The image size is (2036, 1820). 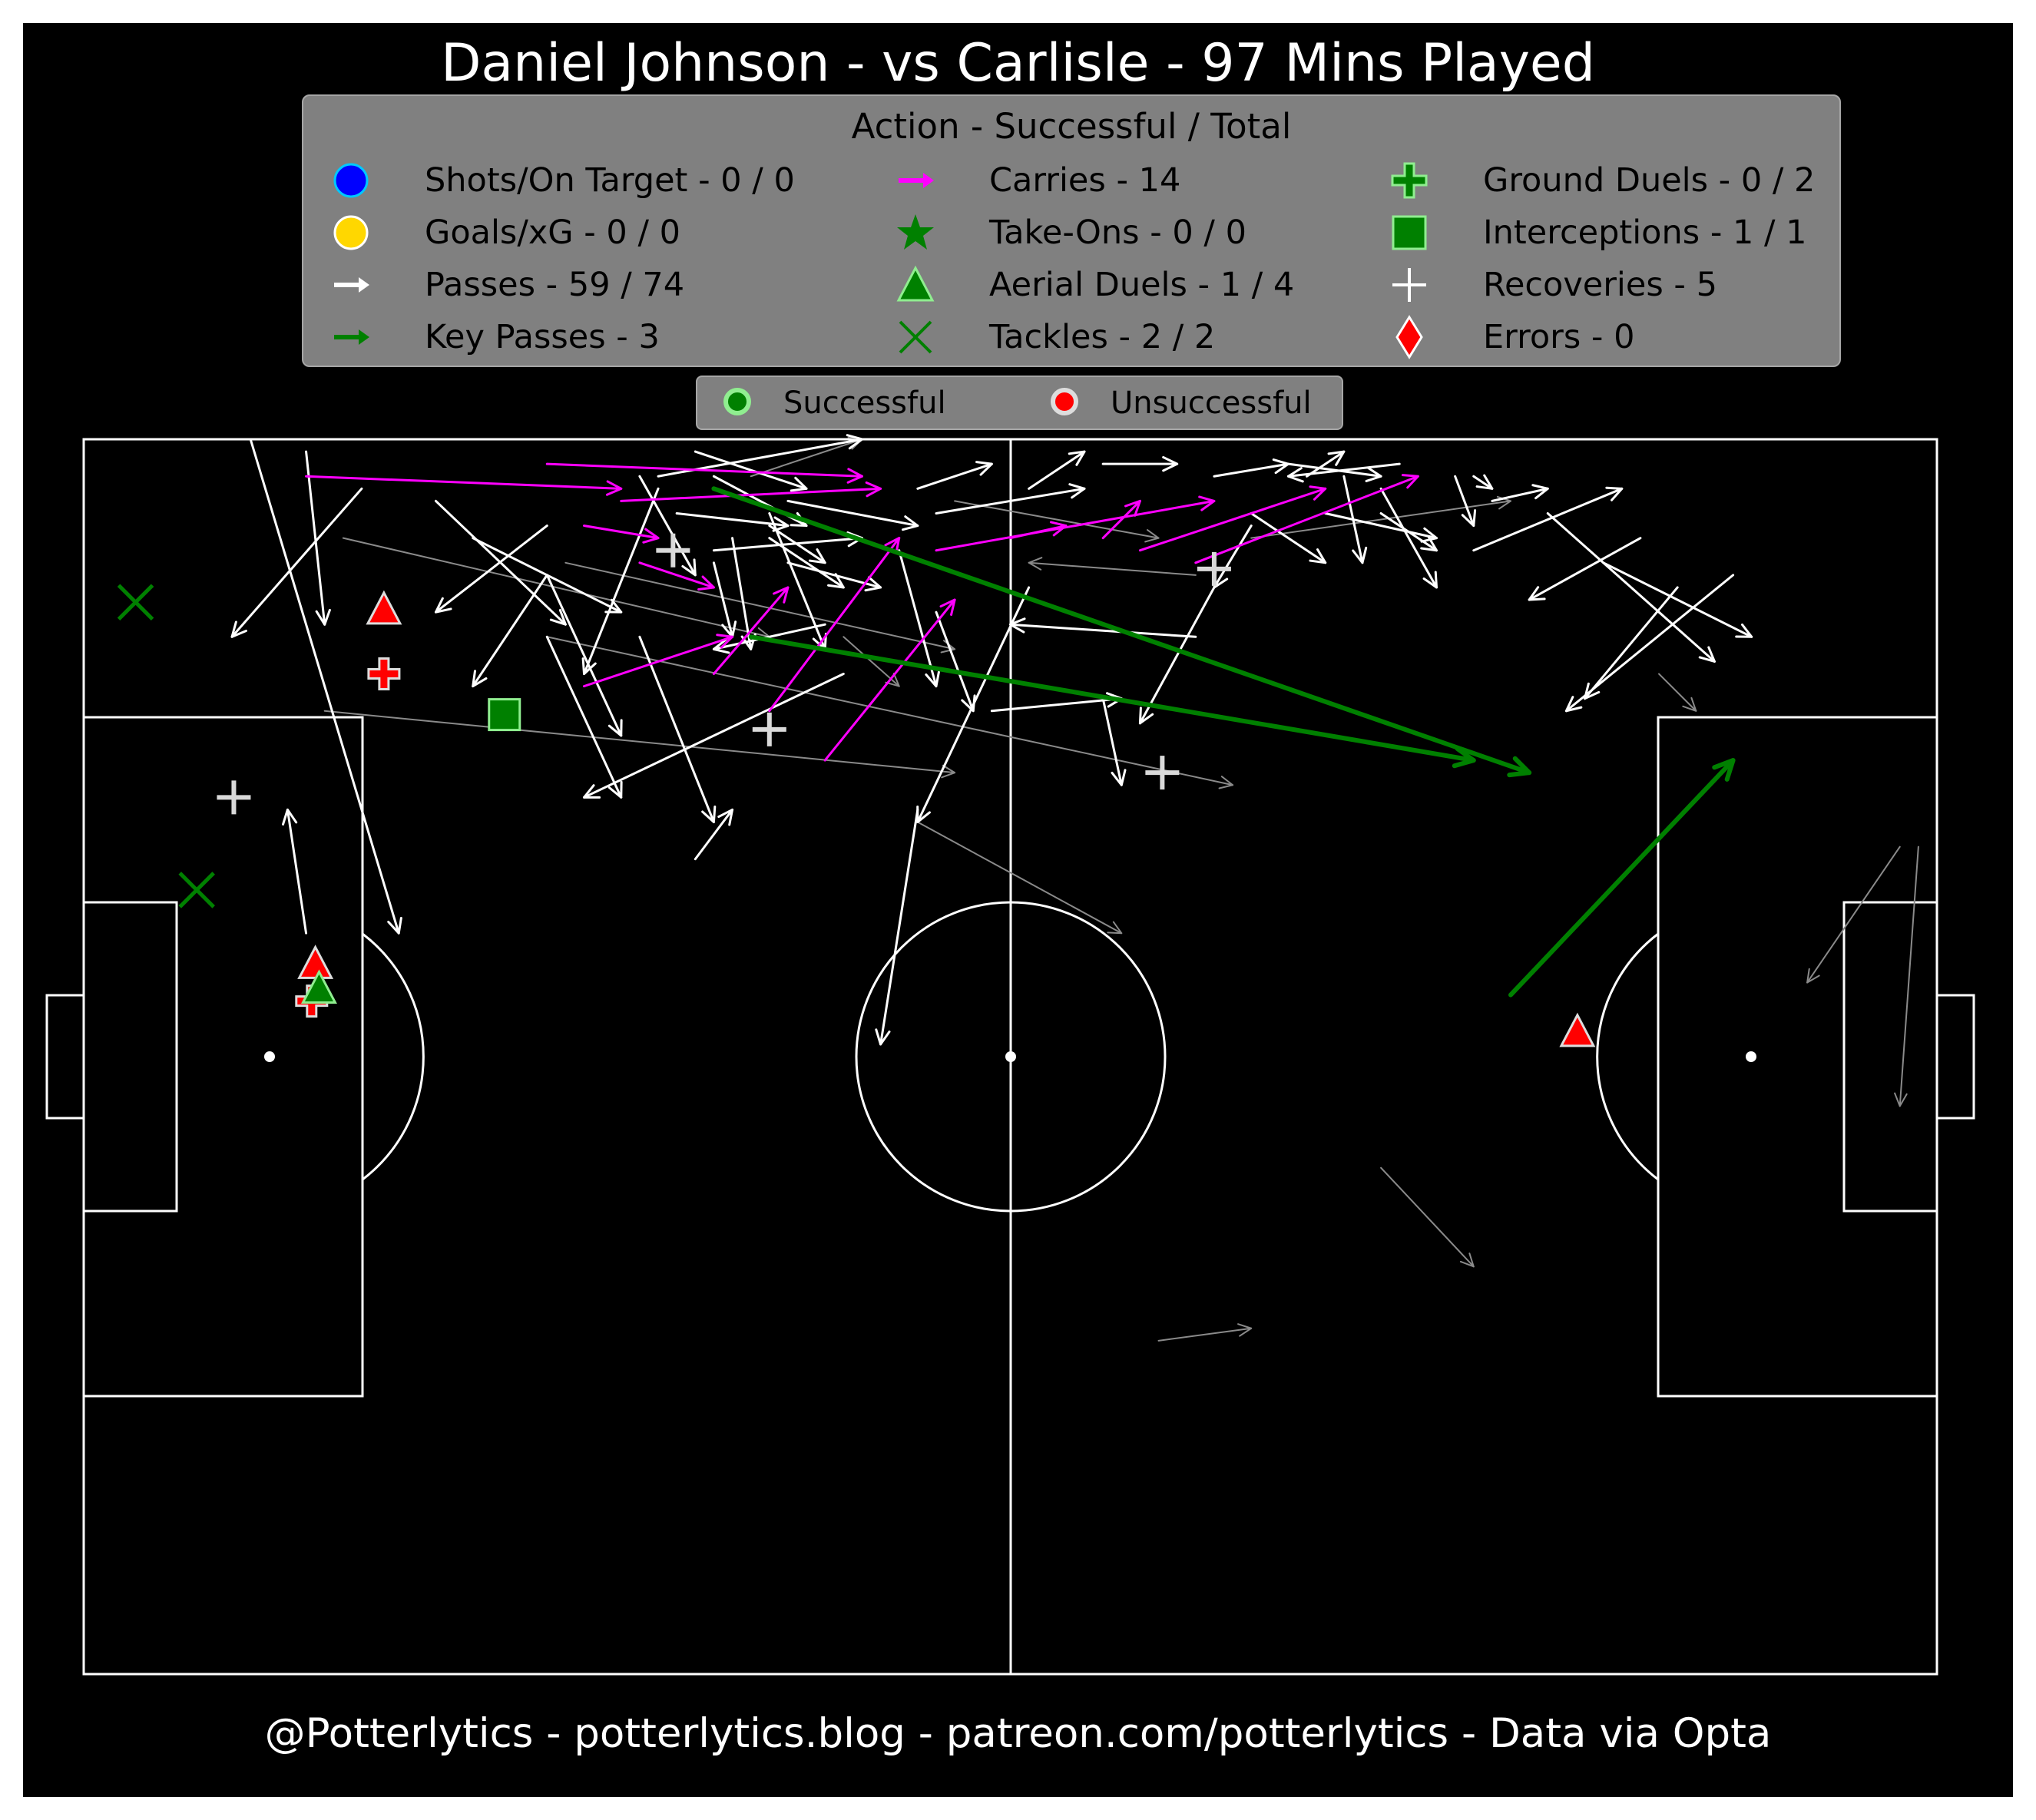 I want to click on legend-item-passes: Passes - 59 / 74, so click(x=502, y=285).